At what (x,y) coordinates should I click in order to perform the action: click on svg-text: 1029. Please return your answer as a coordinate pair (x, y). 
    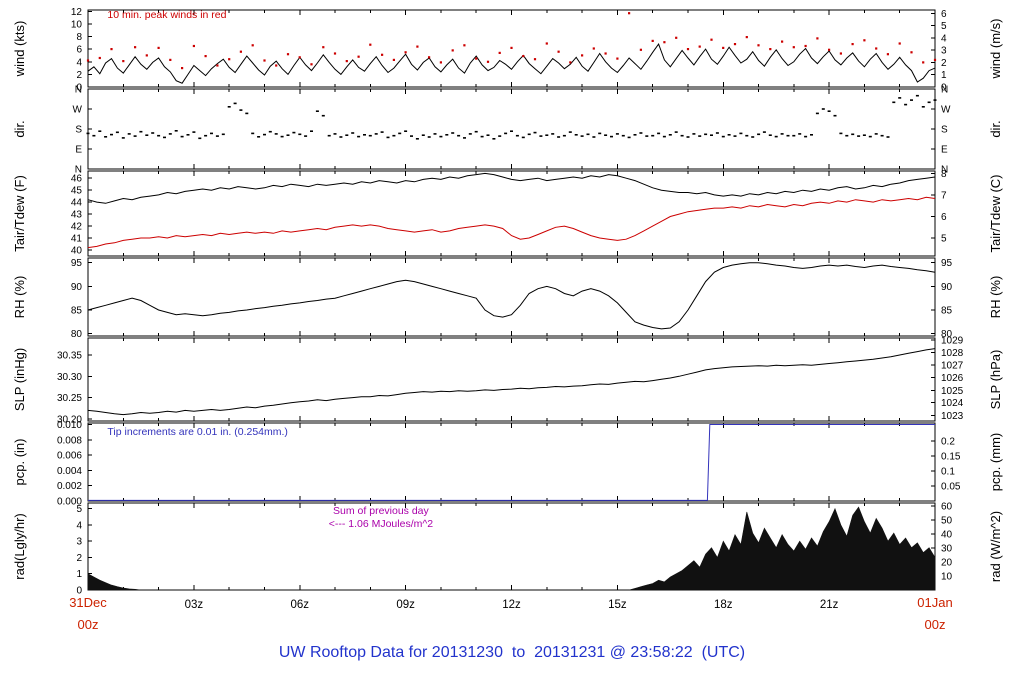
    Looking at the image, I should click on (952, 341).